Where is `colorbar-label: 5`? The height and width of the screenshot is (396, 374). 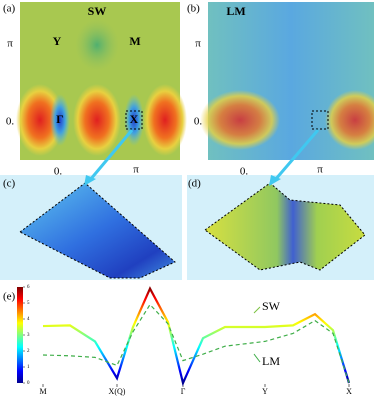 colorbar-label: 5 is located at coordinates (28, 303).